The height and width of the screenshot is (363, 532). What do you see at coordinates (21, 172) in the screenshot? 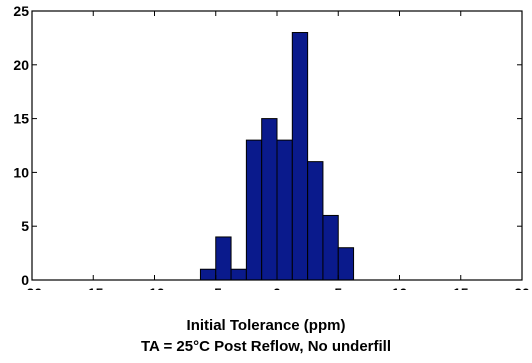
I see `y-tick-label: 10` at bounding box center [21, 172].